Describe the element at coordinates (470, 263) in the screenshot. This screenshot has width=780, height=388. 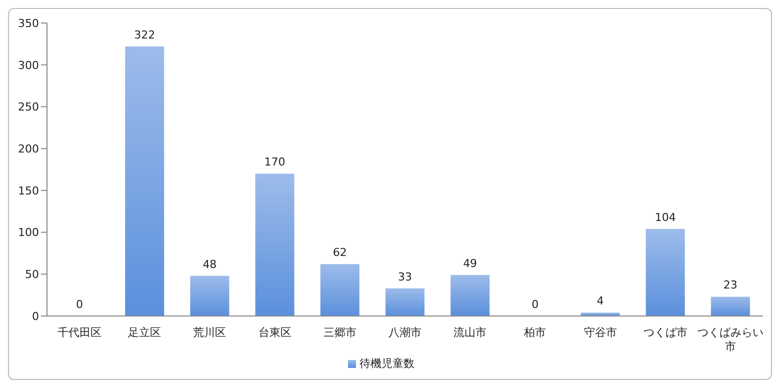
I see `data-label: 49` at that location.